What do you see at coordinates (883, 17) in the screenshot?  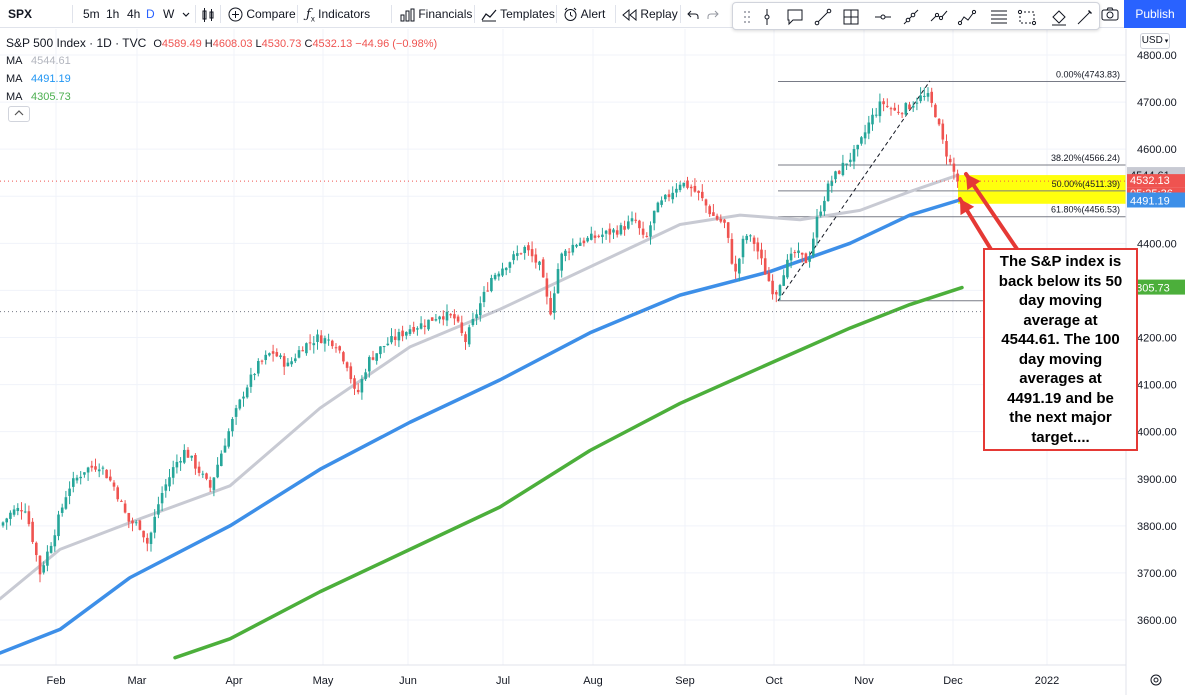 I see `horizontal-line-icon` at bounding box center [883, 17].